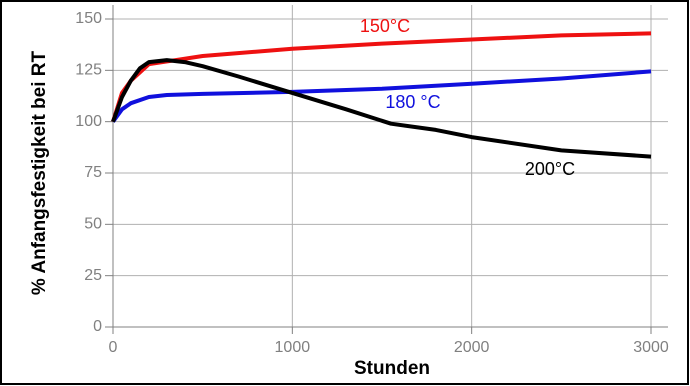 The height and width of the screenshot is (386, 690). Describe the element at coordinates (93, 275) in the screenshot. I see `y-tick-label: 25` at that location.